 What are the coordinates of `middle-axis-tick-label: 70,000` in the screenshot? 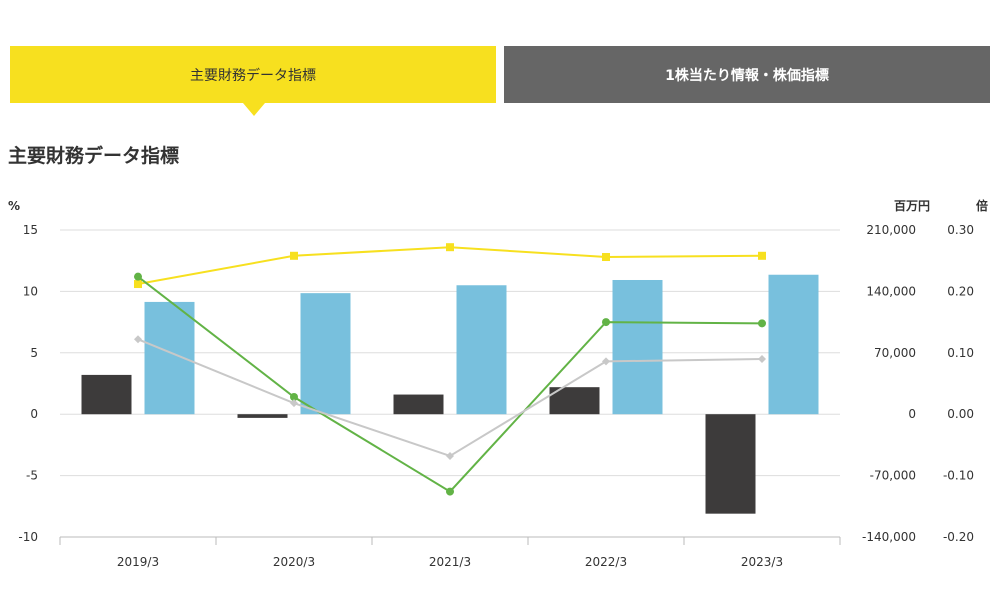 It's located at (895, 353).